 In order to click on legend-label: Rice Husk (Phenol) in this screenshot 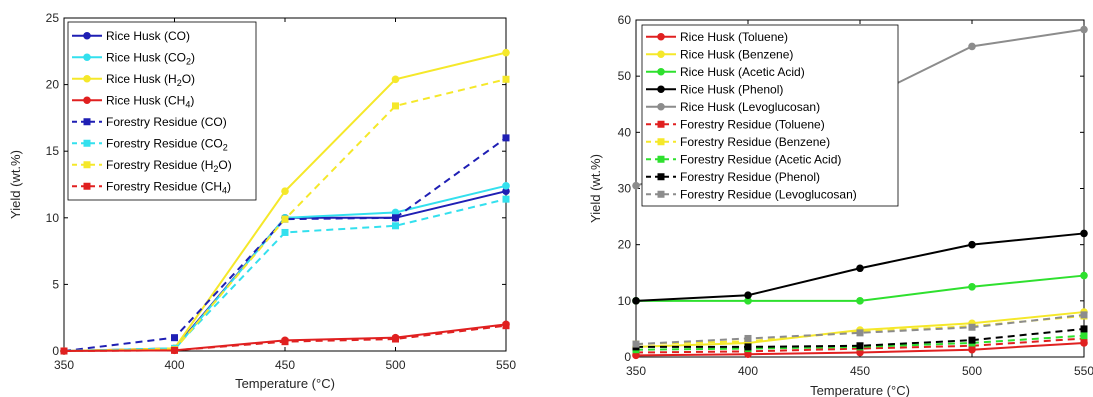, I will do `click(731, 89)`.